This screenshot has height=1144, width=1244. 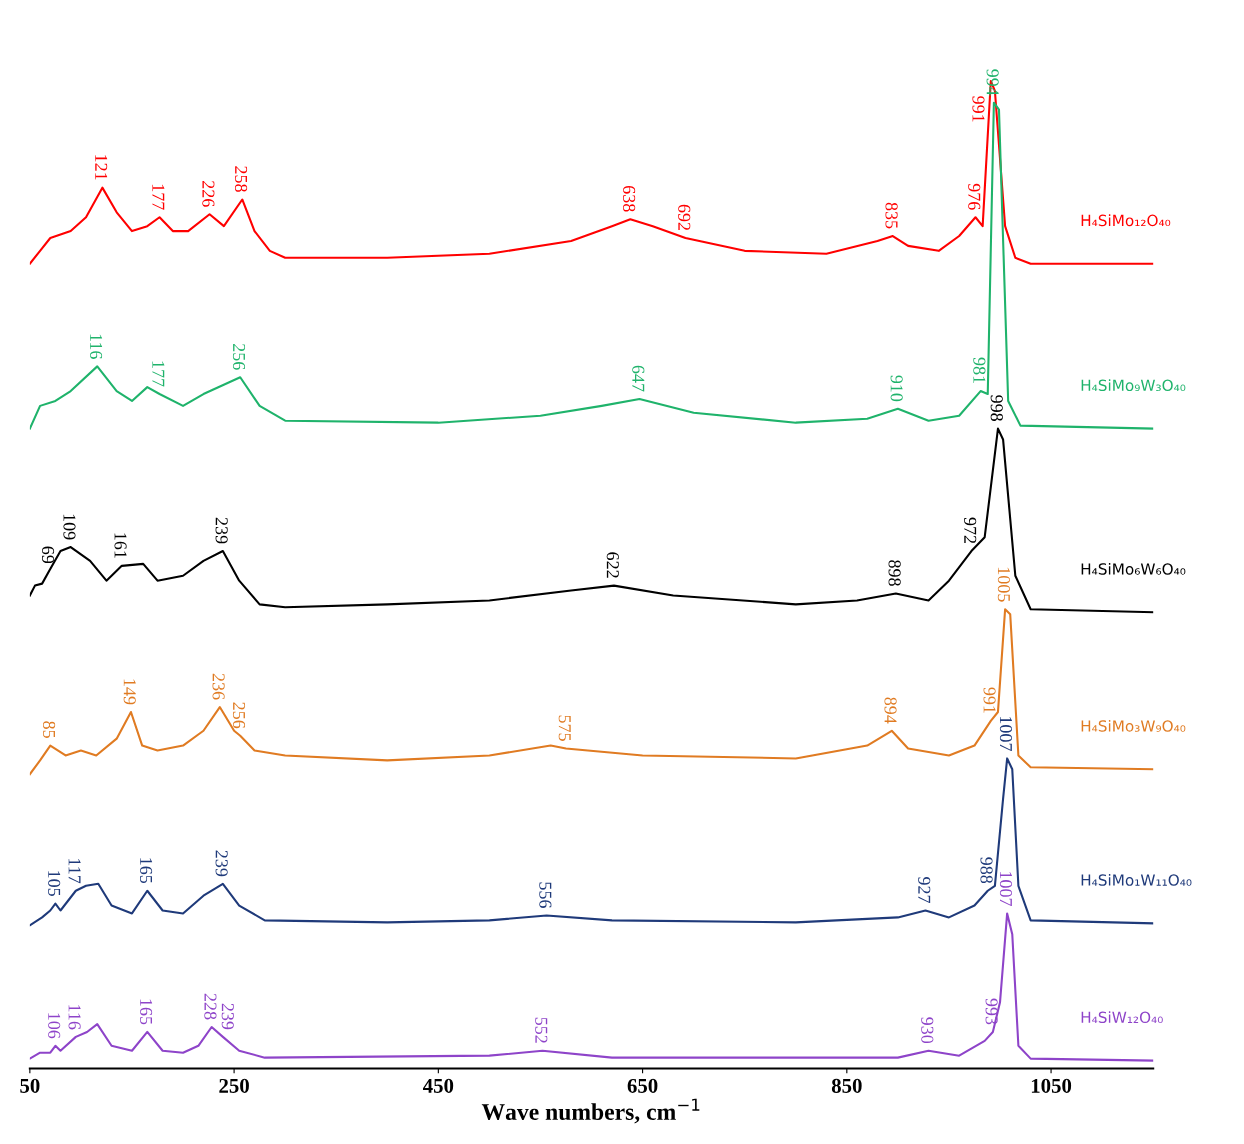 I want to click on annotation: 105, so click(x=54, y=883).